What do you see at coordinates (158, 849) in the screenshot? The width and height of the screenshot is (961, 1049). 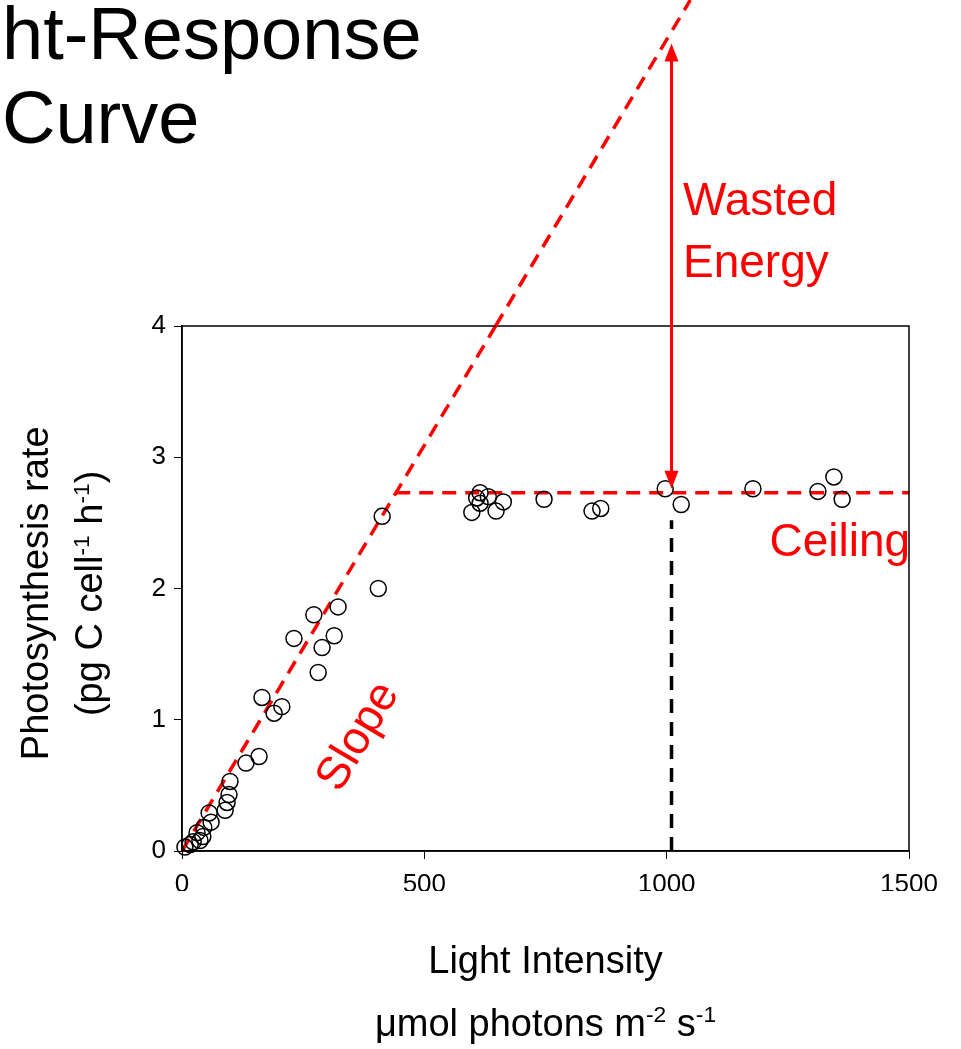 I see `y-tick-label: 0` at bounding box center [158, 849].